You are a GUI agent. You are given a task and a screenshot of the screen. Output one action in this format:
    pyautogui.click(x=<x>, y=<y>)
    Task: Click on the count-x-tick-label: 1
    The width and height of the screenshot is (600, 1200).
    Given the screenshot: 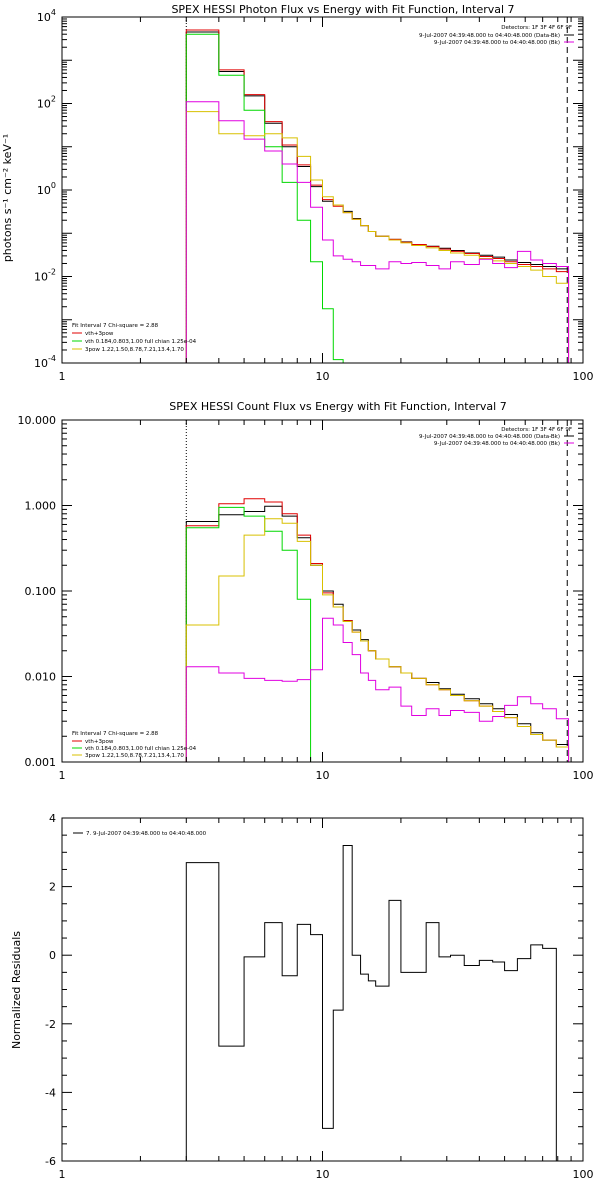 What is the action you would take?
    pyautogui.click(x=62, y=775)
    